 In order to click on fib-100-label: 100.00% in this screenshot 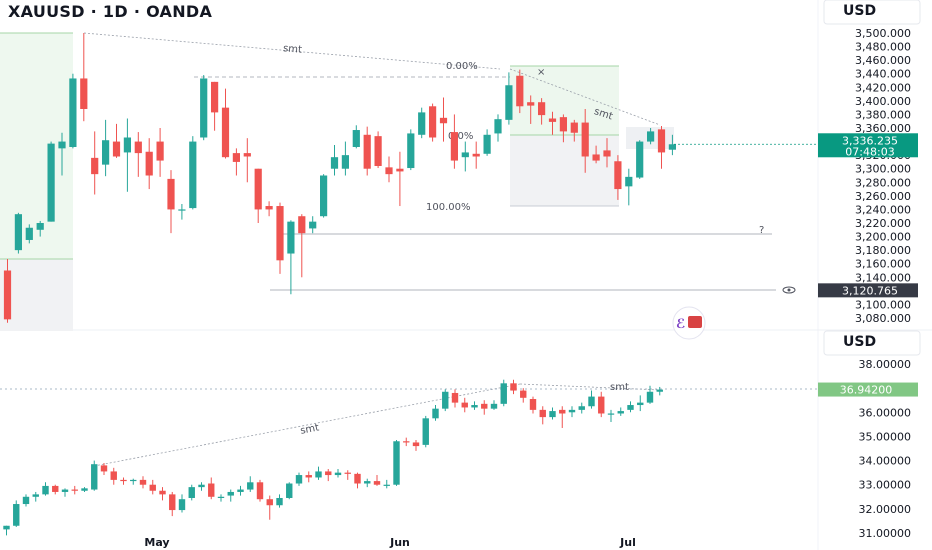, I will do `click(448, 207)`.